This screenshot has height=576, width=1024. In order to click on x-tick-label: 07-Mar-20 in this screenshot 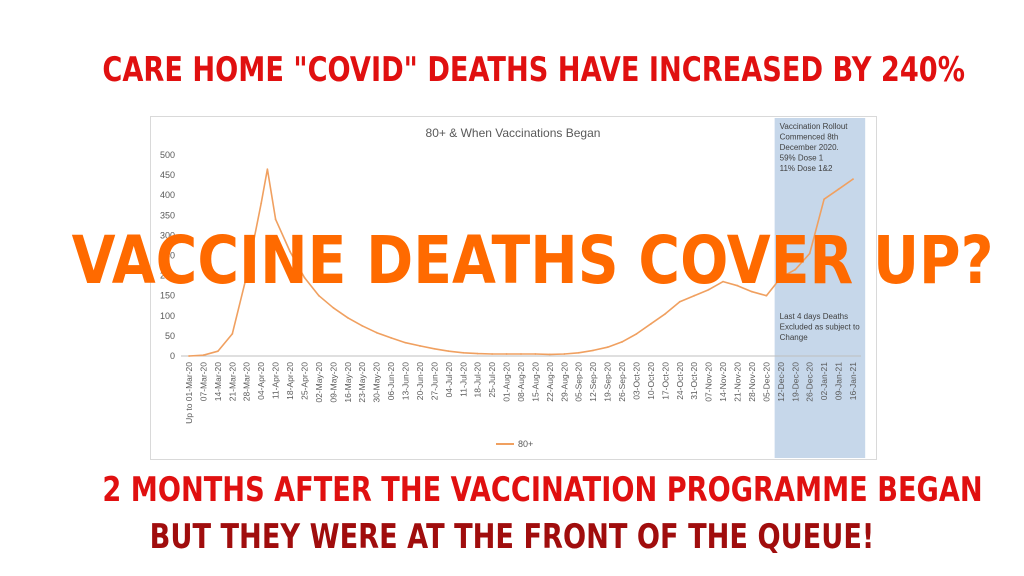, I will do `click(203, 381)`.